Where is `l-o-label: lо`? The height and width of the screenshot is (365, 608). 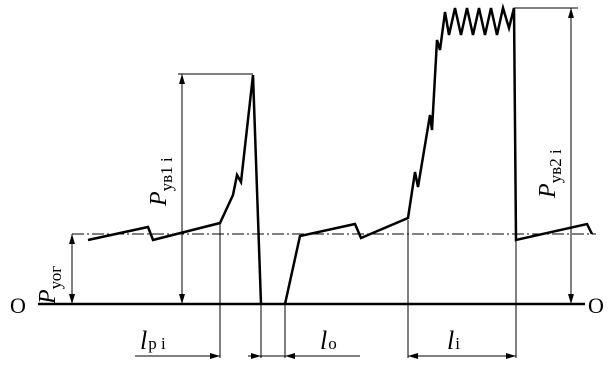
l-o-label: lо is located at coordinates (328, 340).